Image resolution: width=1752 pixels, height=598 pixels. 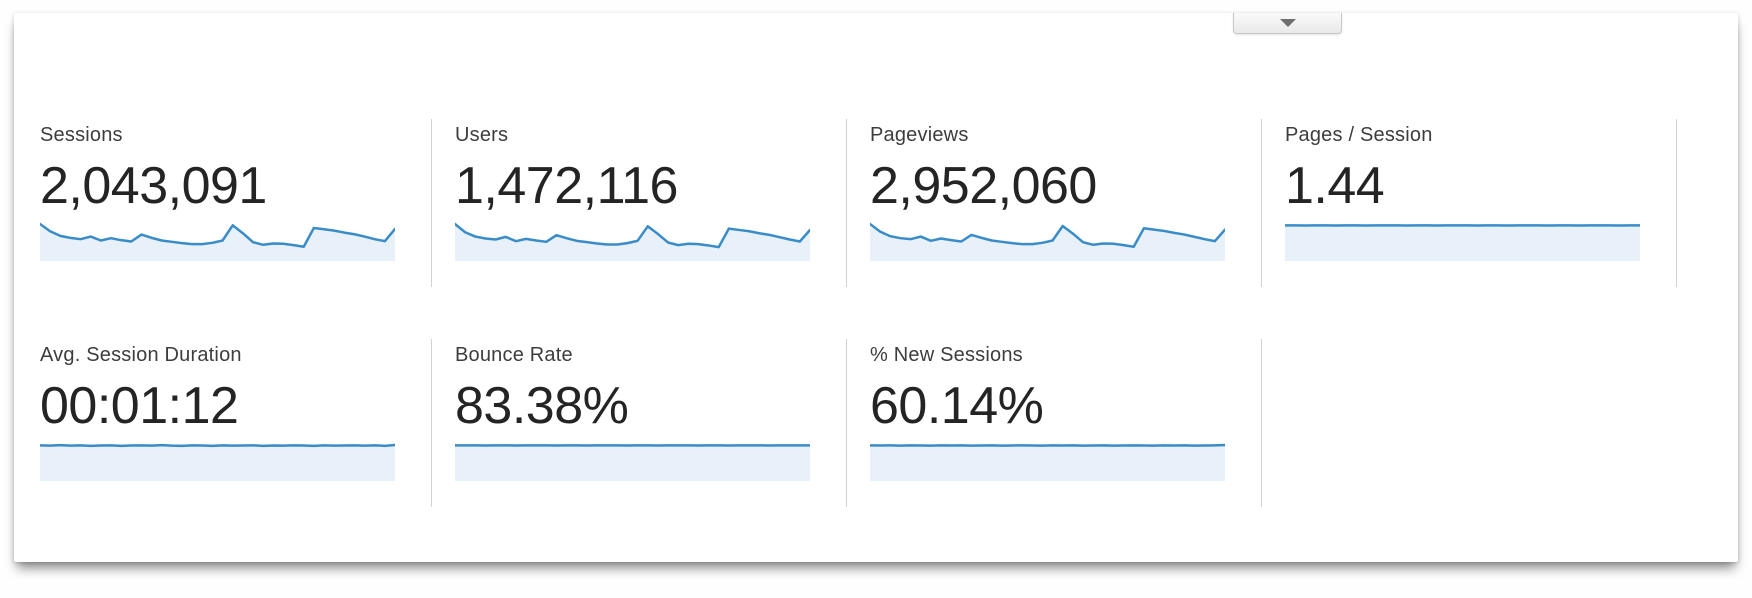 I want to click on chevron-down-icon, so click(x=1287, y=23).